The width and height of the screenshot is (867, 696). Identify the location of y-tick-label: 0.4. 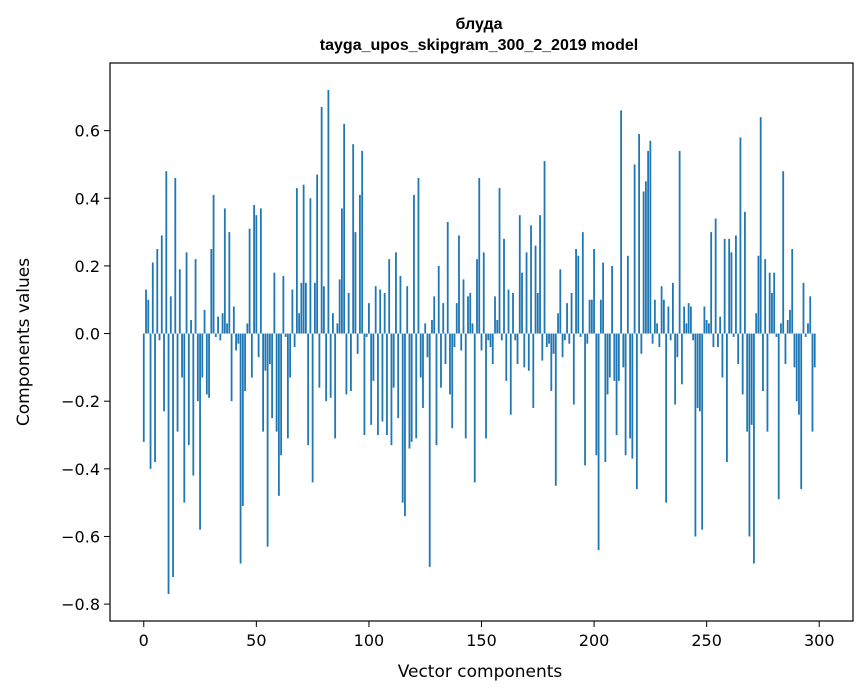
(87, 198).